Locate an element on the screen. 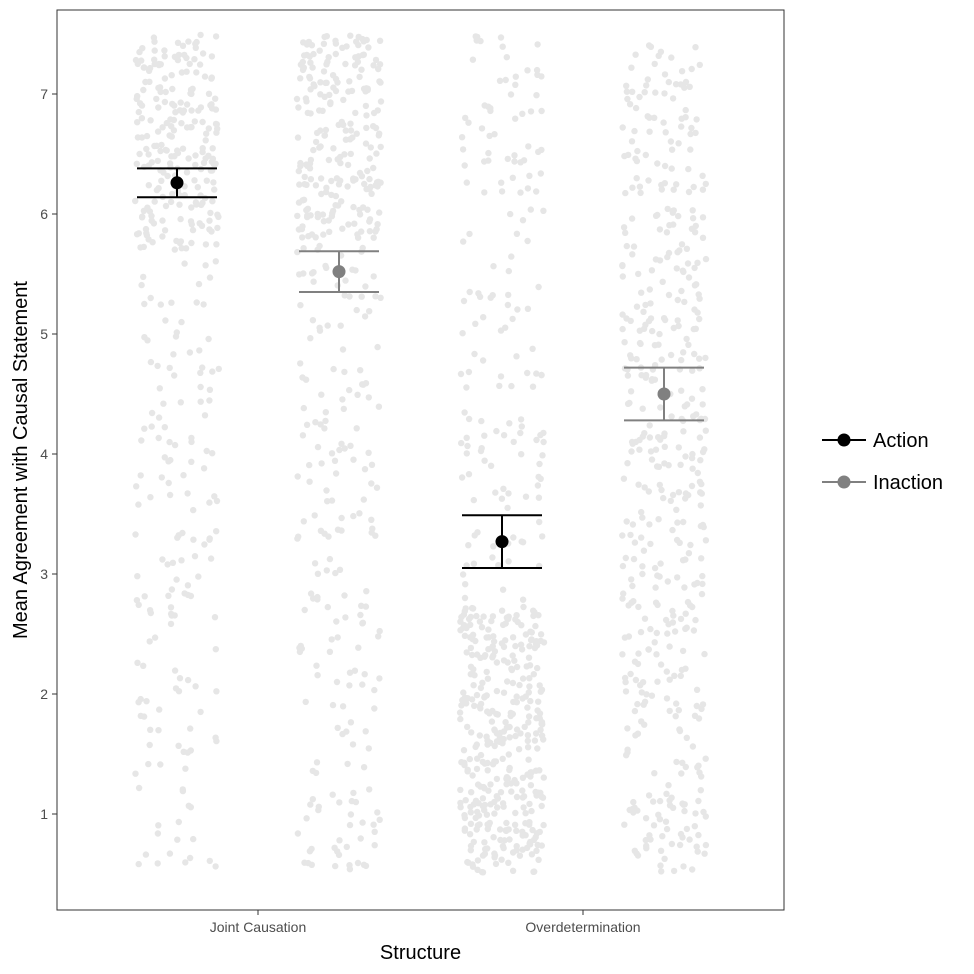  mean-point-inaction is located at coordinates (664, 394).